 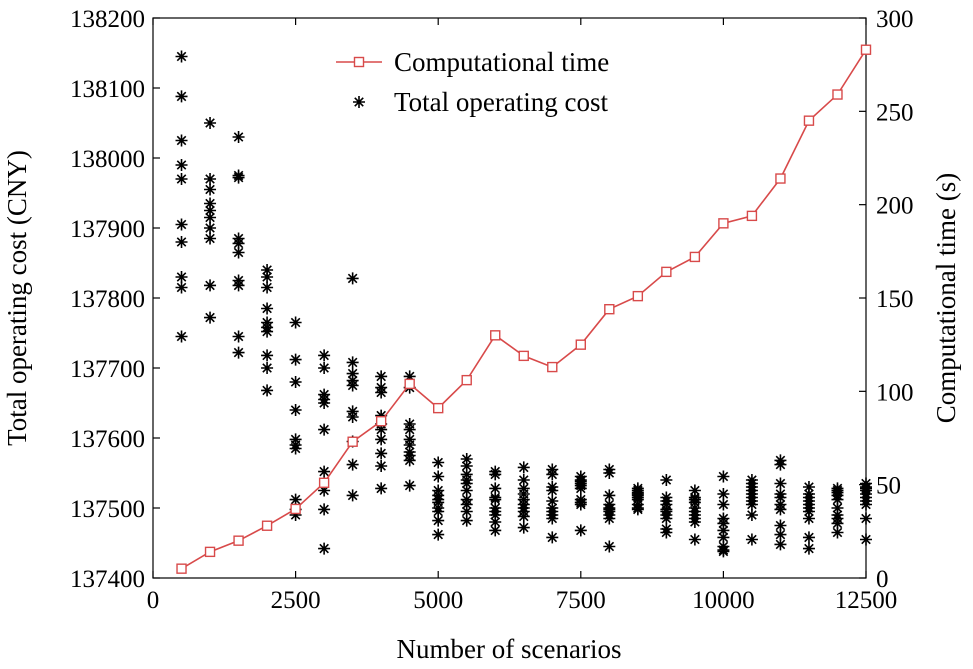 What do you see at coordinates (895, 19) in the screenshot?
I see `y-right-tick-label: 300` at bounding box center [895, 19].